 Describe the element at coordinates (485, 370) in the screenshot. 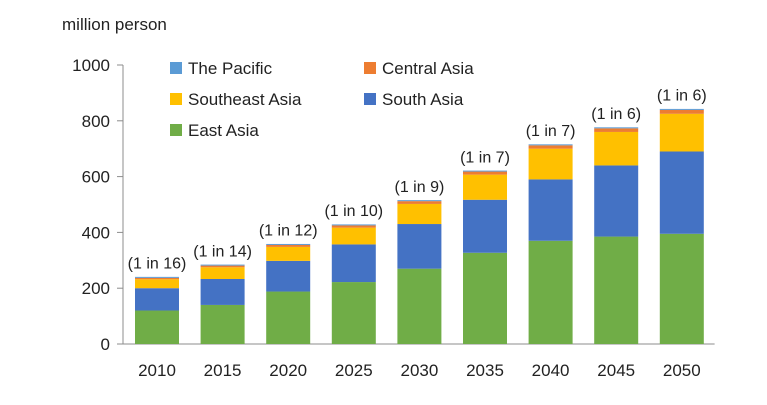

I see `x-tick-label: 2035` at that location.